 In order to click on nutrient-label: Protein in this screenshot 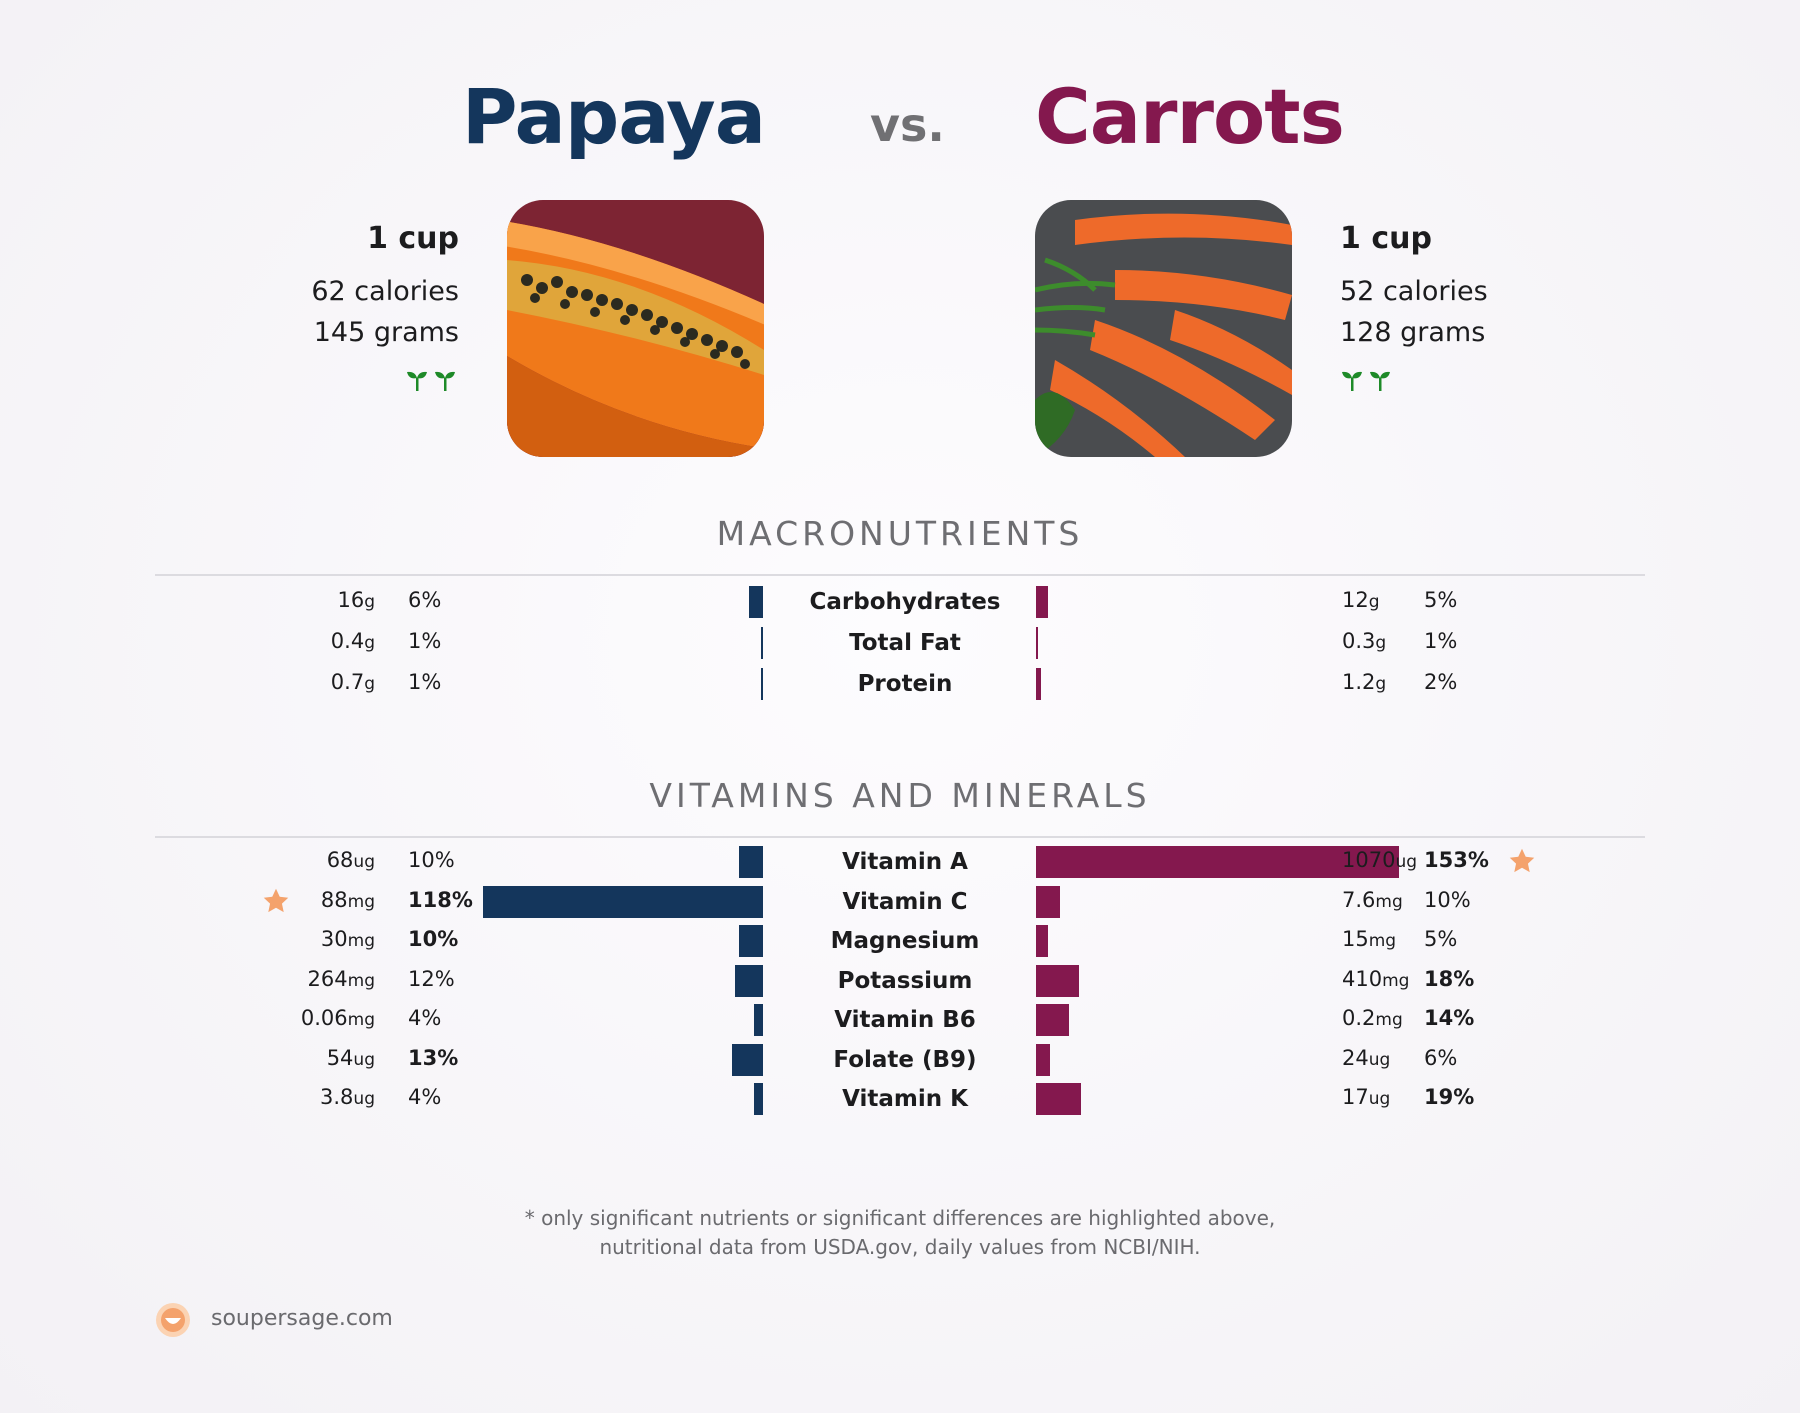, I will do `click(905, 684)`.